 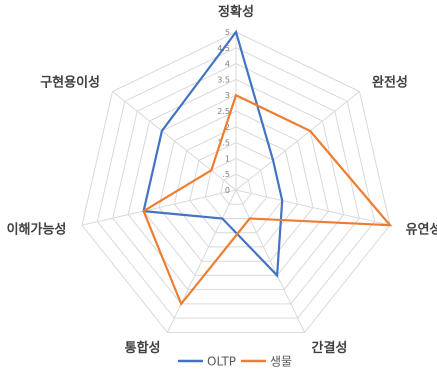 I want to click on tick-label-4: 2, so click(x=227, y=127).